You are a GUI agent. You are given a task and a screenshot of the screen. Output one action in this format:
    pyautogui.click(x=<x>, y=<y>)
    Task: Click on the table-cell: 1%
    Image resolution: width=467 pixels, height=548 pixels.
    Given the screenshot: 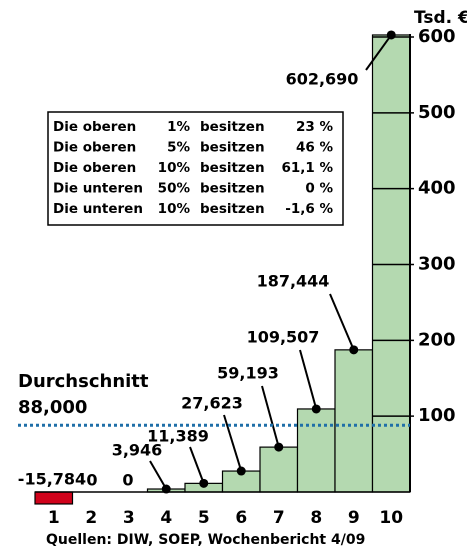 What is the action you would take?
    pyautogui.click(x=178, y=127)
    